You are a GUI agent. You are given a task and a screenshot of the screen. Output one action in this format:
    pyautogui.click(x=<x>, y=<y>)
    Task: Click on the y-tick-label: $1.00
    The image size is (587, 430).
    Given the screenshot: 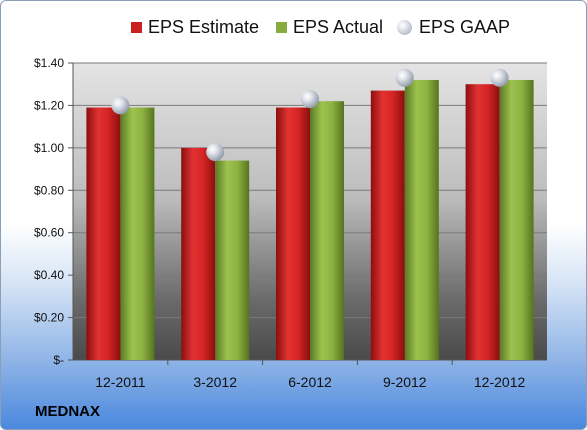 What is the action you would take?
    pyautogui.click(x=49, y=148)
    